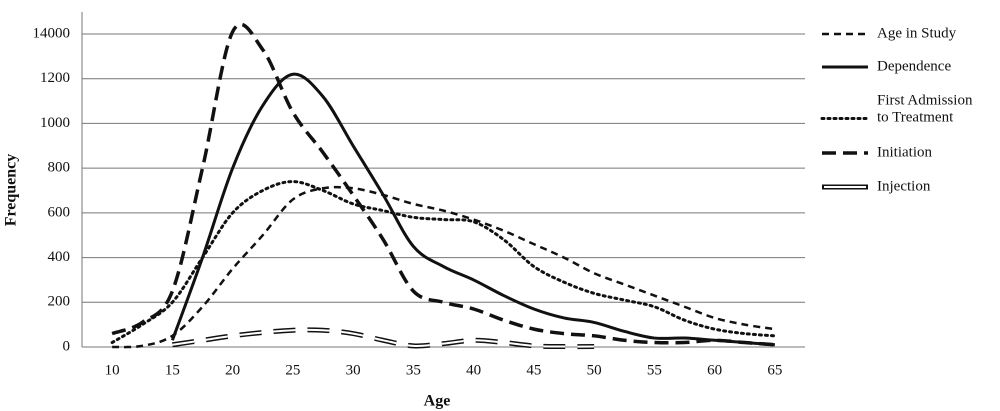 This screenshot has width=1000, height=411. Describe the element at coordinates (904, 152) in the screenshot. I see `legend-label: Initiation` at that location.